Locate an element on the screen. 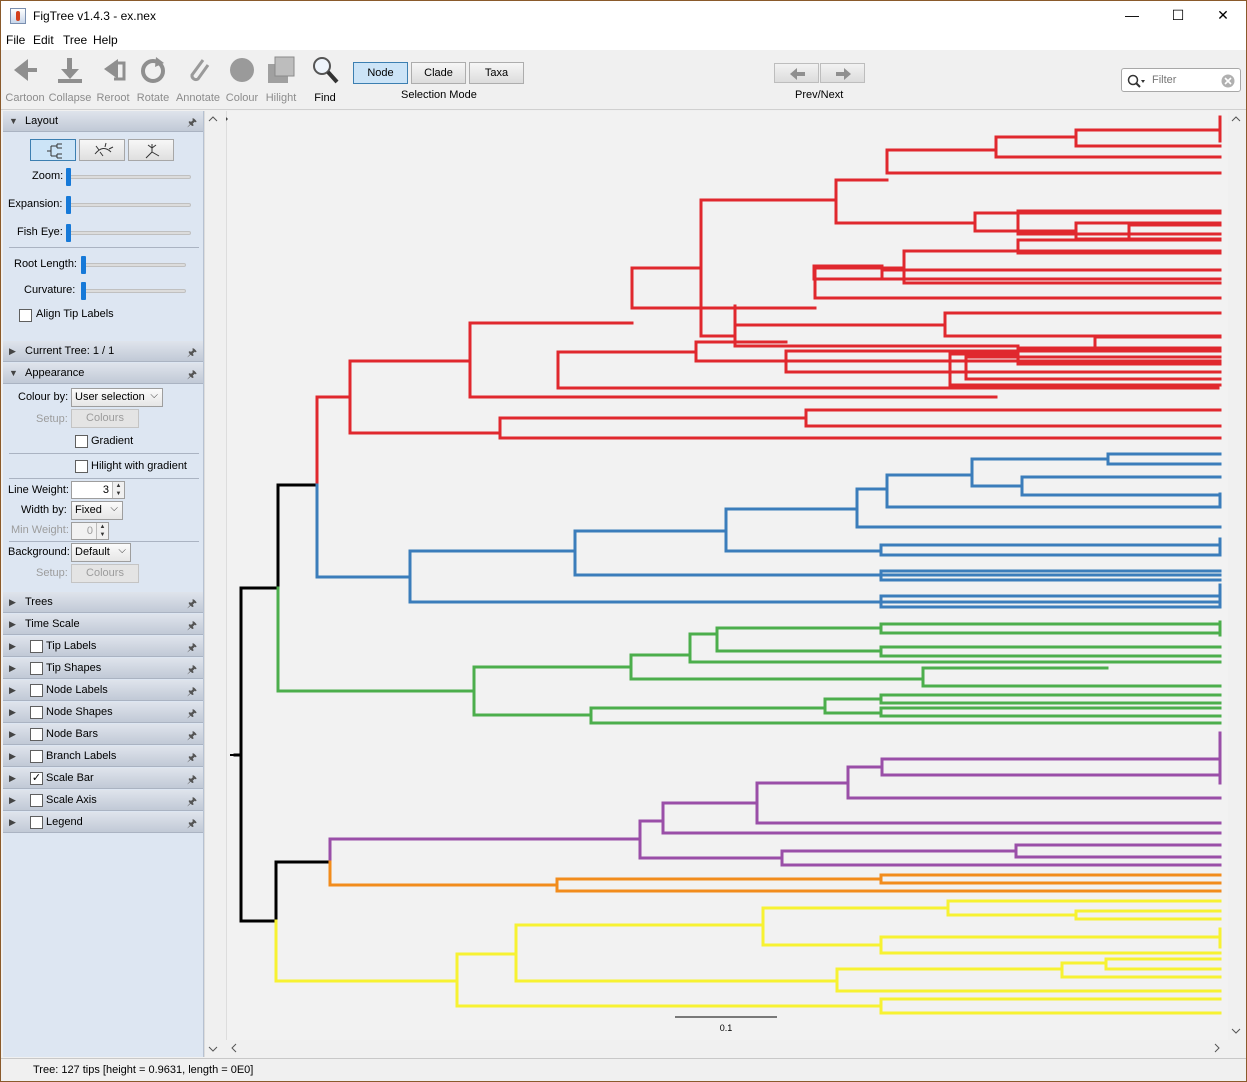 The image size is (1247, 1082). time-scale-section-header: ▶ Time Scale 🖈 is located at coordinates (103, 624).